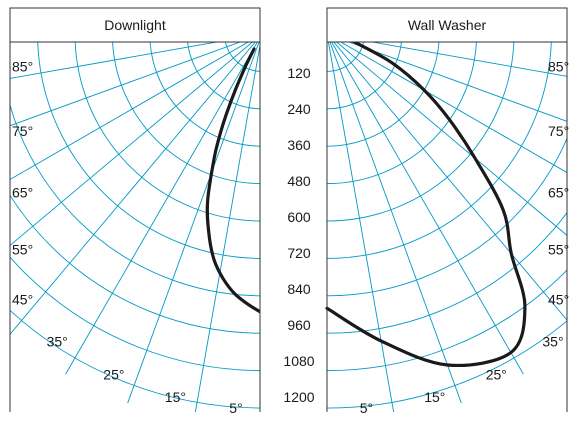  Describe the element at coordinates (558, 300) in the screenshot. I see `wall-washer-angle-label: 45°` at that location.